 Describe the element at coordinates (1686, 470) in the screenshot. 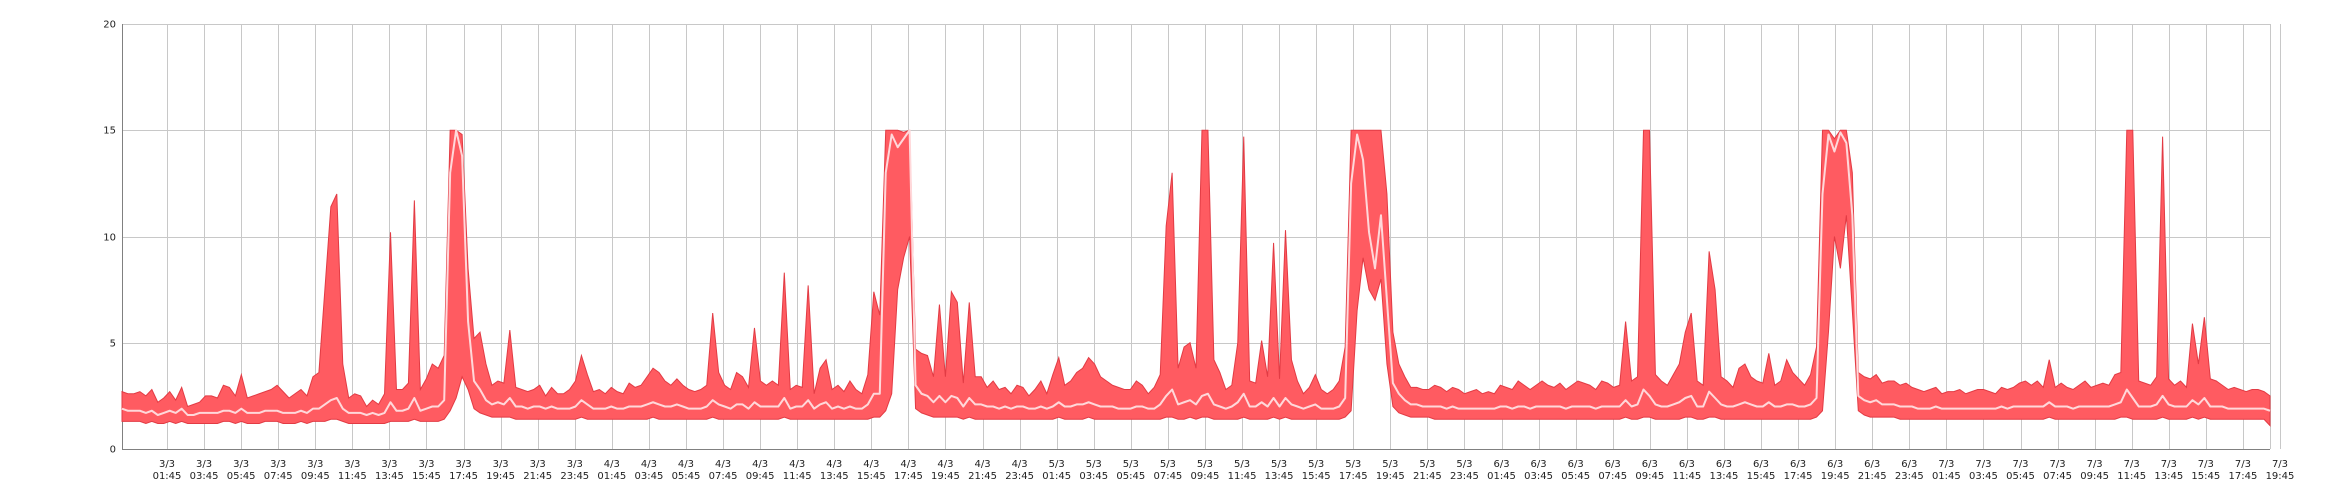

I see `x-tick-label: 6/3 11:45` at that location.